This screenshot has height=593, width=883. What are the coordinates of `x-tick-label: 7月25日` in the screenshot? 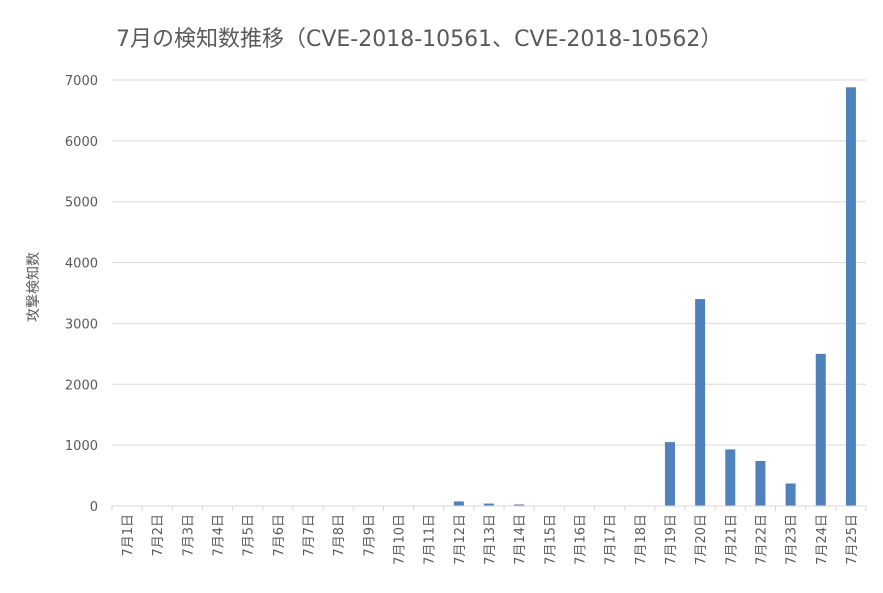 It's located at (852, 539).